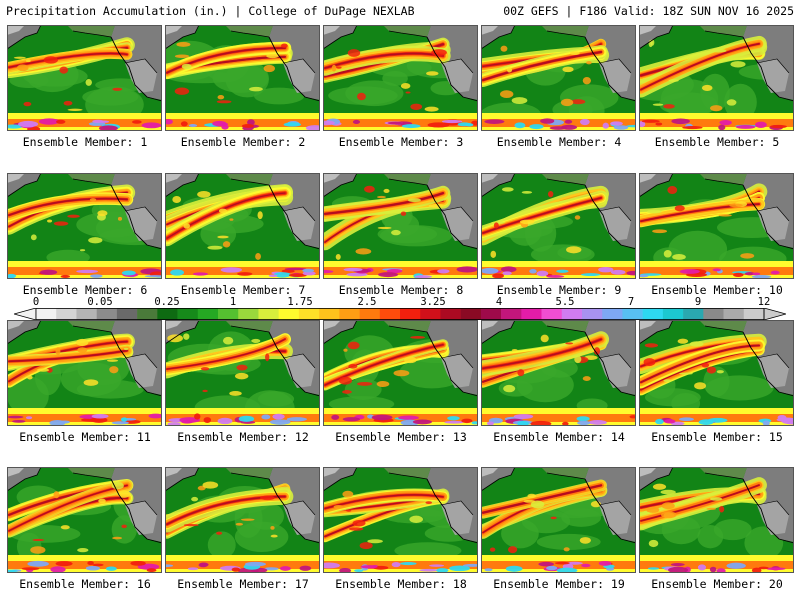 The height and width of the screenshot is (600, 800). What do you see at coordinates (25, 314) in the screenshot?
I see `colorbar-left-arrow` at bounding box center [25, 314].